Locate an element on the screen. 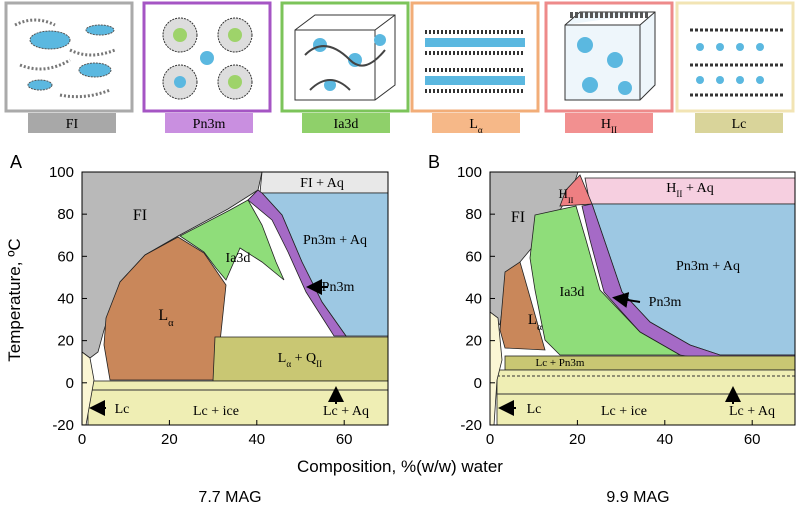  label: Lα + QII is located at coordinates (300, 360).